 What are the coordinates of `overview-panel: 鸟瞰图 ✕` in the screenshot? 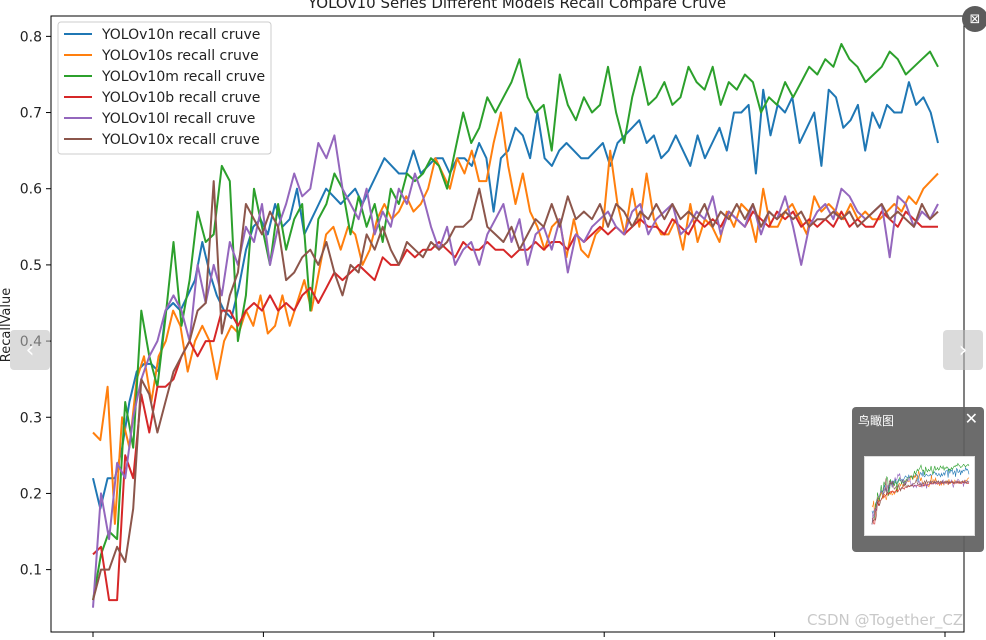 It's located at (918, 479).